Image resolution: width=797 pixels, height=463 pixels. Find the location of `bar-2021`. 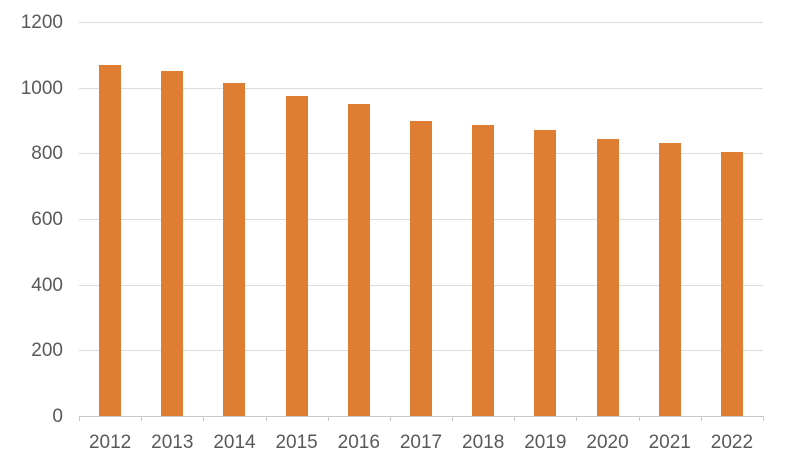

bar-2021 is located at coordinates (669, 279).